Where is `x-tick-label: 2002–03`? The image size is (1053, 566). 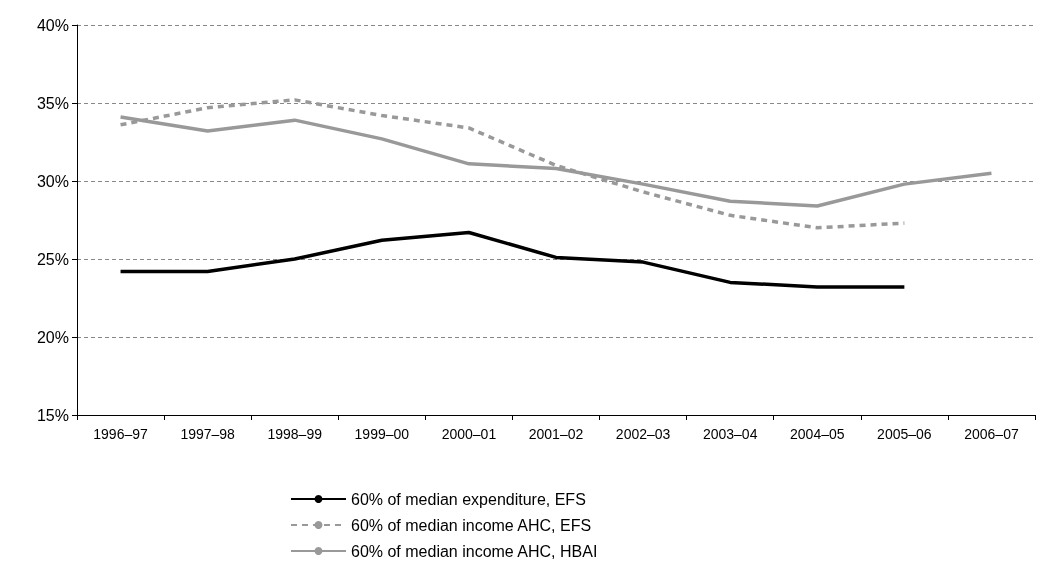 x-tick-label: 2002–03 is located at coordinates (643, 434).